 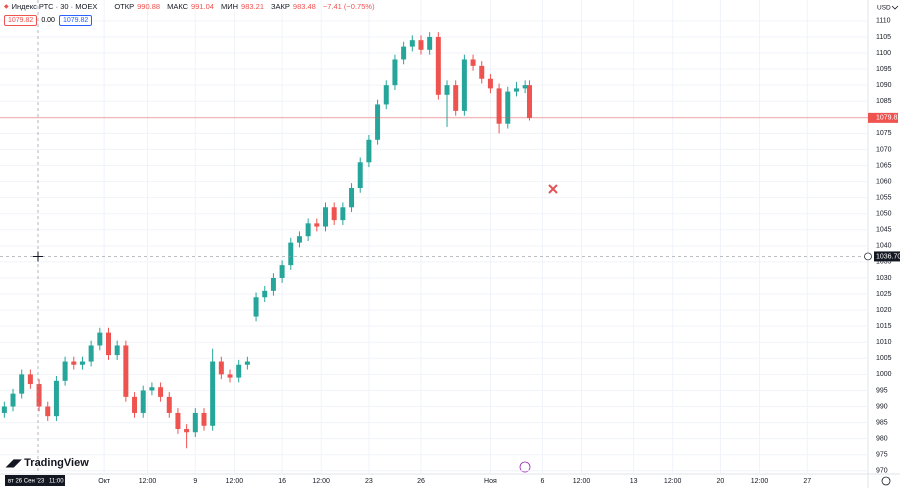 What do you see at coordinates (553, 189) in the screenshot?
I see `cross-marker` at bounding box center [553, 189].